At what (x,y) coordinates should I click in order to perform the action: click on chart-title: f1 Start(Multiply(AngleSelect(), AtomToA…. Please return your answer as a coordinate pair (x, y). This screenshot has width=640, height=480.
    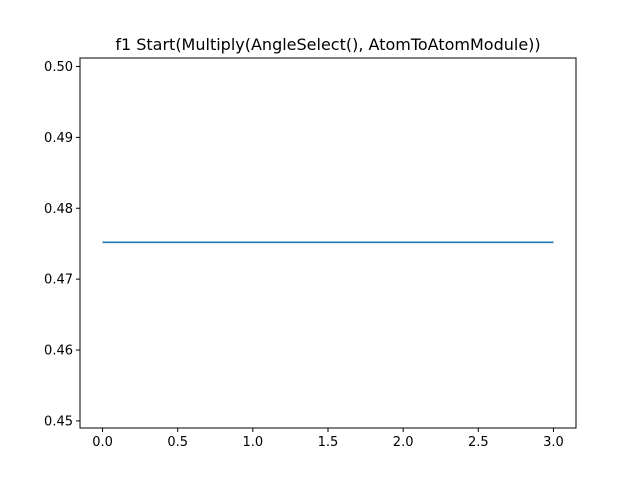
    Looking at the image, I should click on (327, 44).